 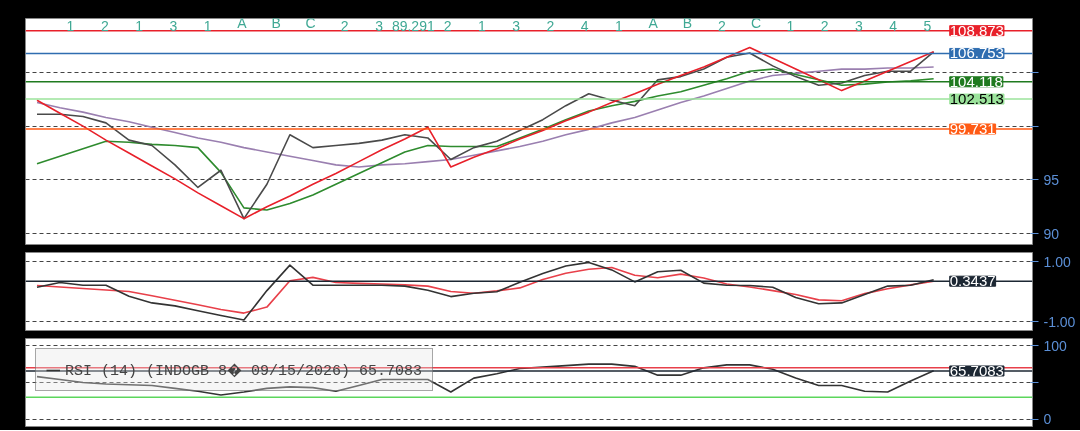 What do you see at coordinates (413, 25) in the screenshot?
I see `annotation: 89.291` at bounding box center [413, 25].